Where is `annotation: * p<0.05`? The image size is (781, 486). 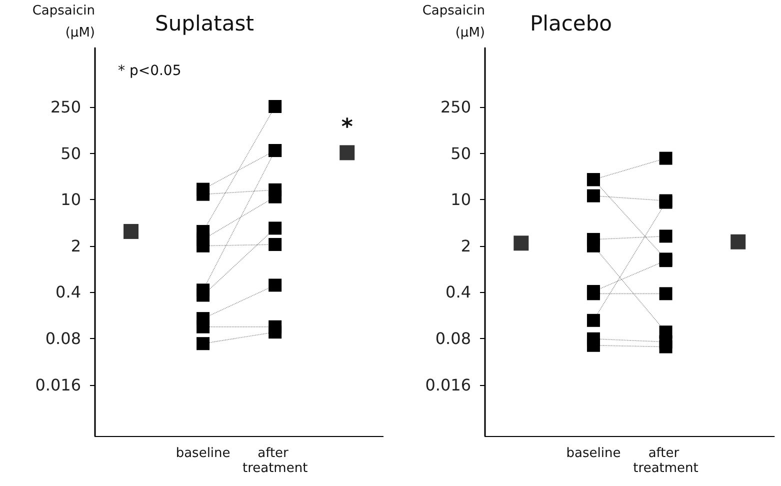
annotation: * p<0.05 is located at coordinates (150, 71).